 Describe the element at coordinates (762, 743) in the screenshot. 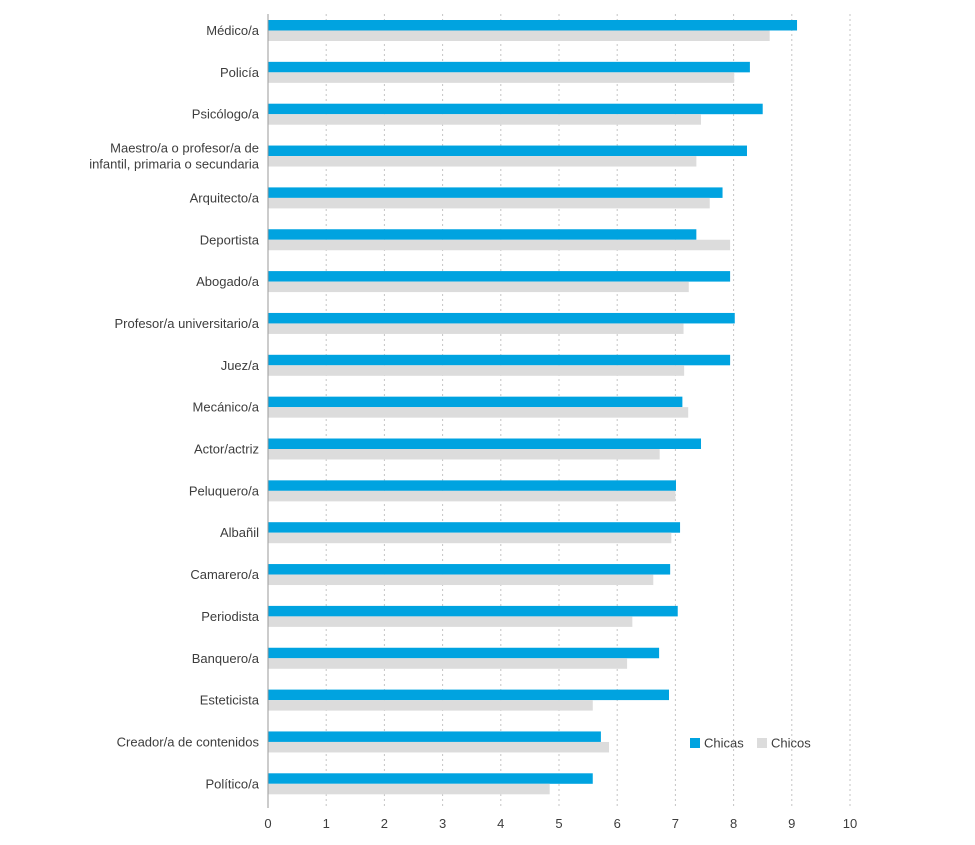

I see `legend-swatch-chicos` at that location.